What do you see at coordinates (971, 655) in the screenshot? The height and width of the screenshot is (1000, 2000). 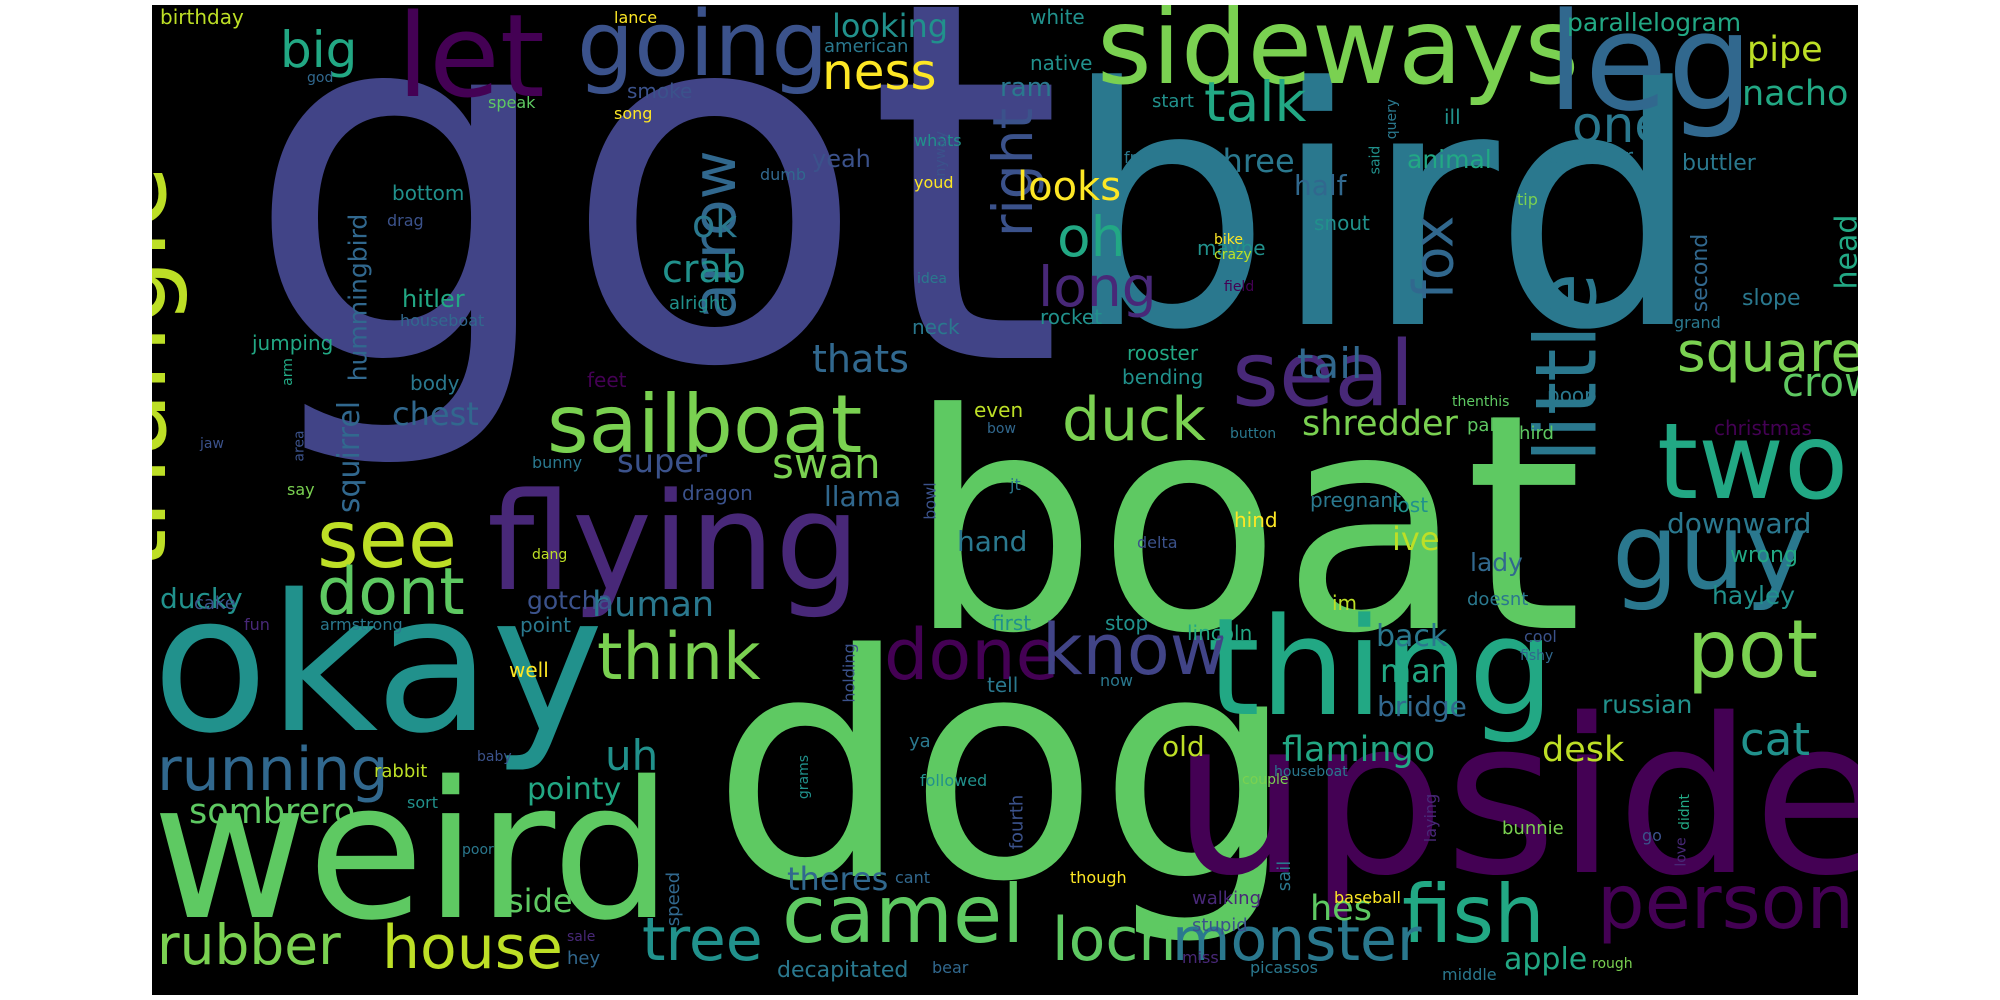 I see `word: done` at bounding box center [971, 655].